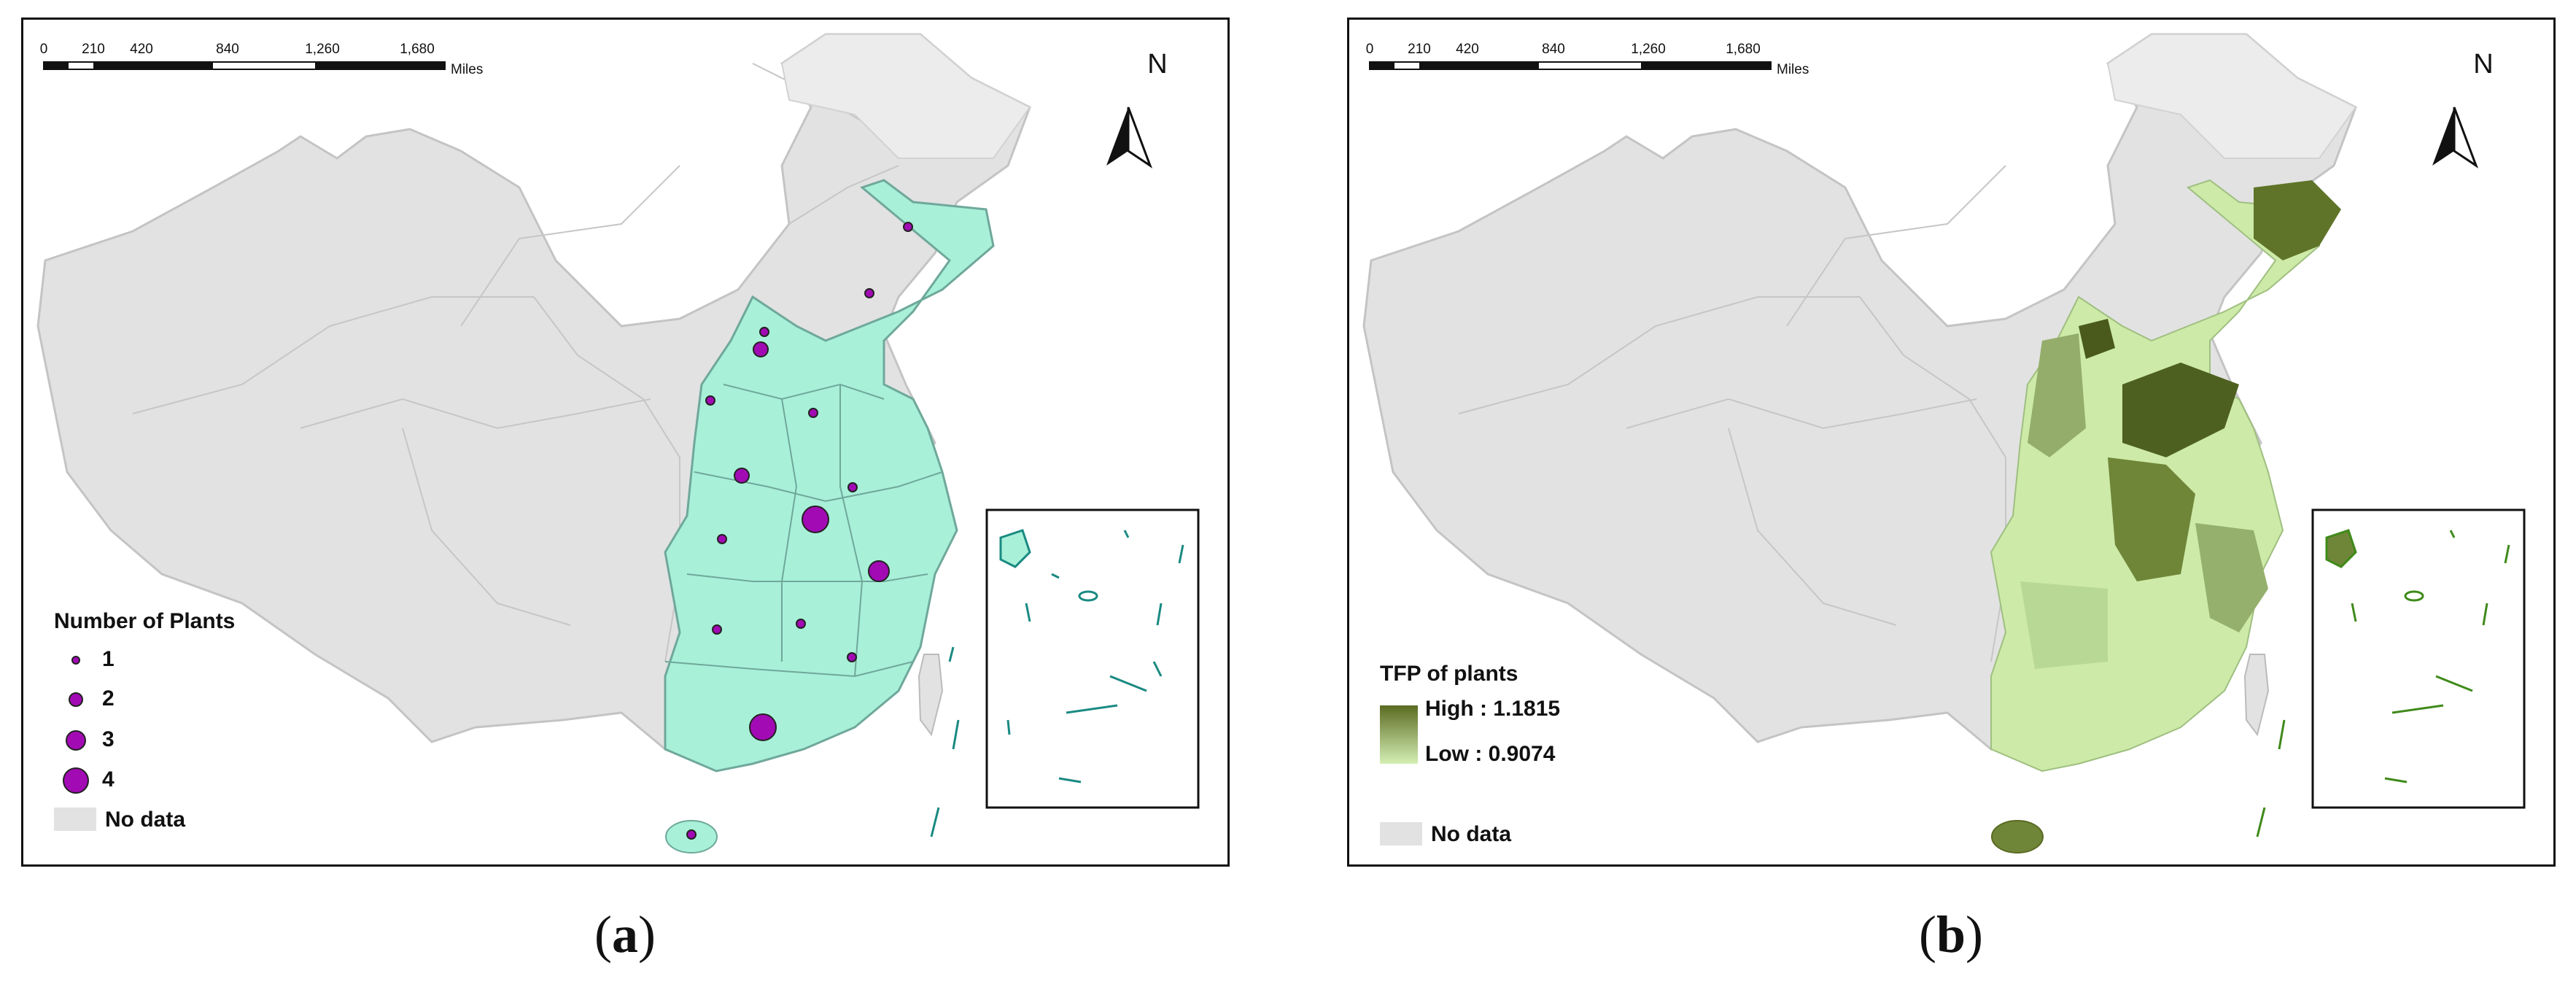  Describe the element at coordinates (2232, 577) in the screenshot. I see `province-zhejiang` at that location.